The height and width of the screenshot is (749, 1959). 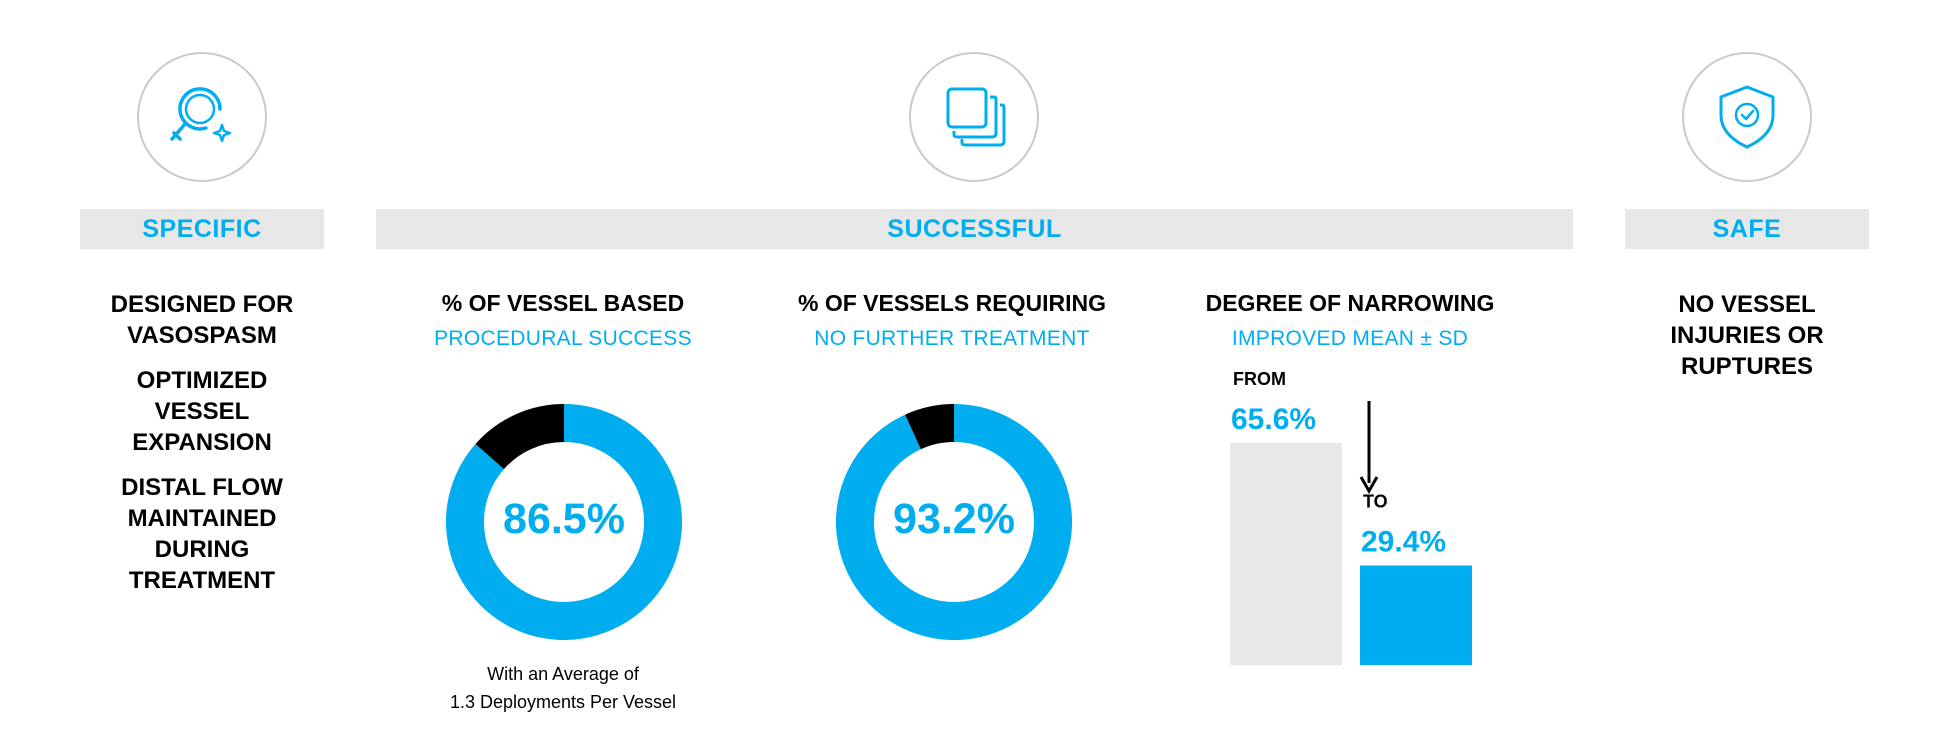 What do you see at coordinates (563, 338) in the screenshot?
I see `chart1-subtitle: PROCEDURAL SUCCESS` at bounding box center [563, 338].